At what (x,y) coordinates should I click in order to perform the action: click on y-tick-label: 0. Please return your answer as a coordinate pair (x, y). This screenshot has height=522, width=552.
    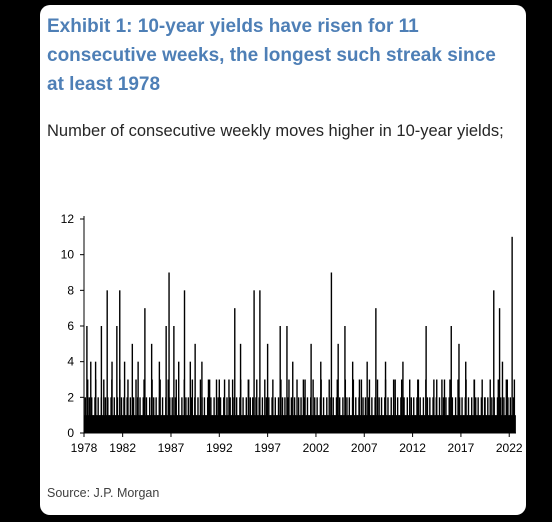
    Looking at the image, I should click on (70, 433).